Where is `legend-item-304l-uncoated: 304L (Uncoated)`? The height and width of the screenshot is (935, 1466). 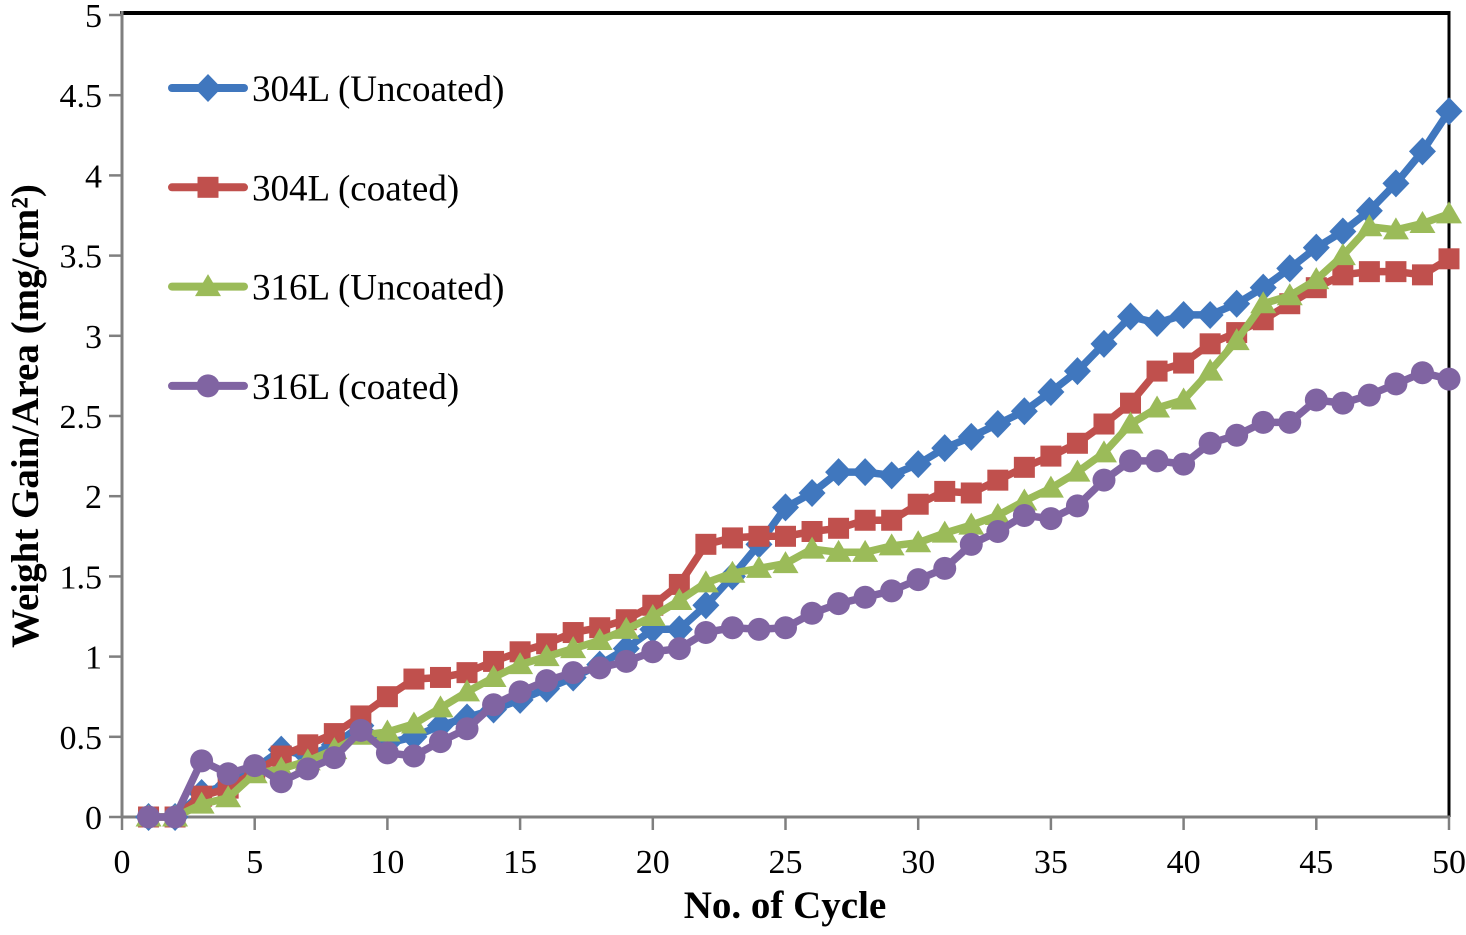 legend-item-304l-uncoated: 304L (Uncoated) is located at coordinates (336, 89).